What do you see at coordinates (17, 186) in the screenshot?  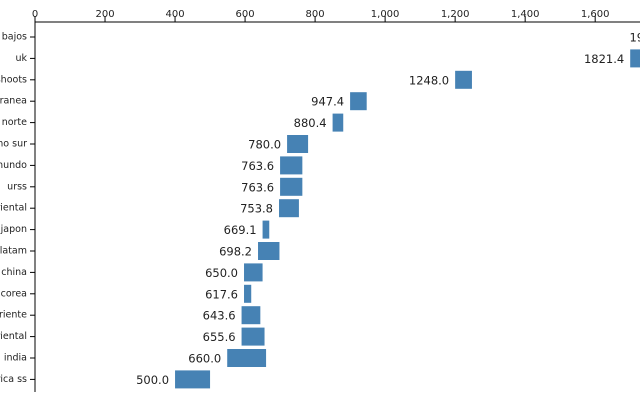 I see `y-tick-label: urss` at bounding box center [17, 186].